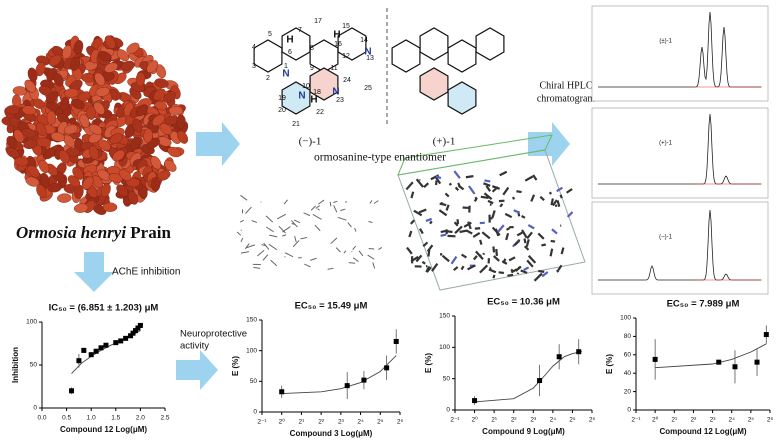  I want to click on atom-label: 21, so click(296, 124).